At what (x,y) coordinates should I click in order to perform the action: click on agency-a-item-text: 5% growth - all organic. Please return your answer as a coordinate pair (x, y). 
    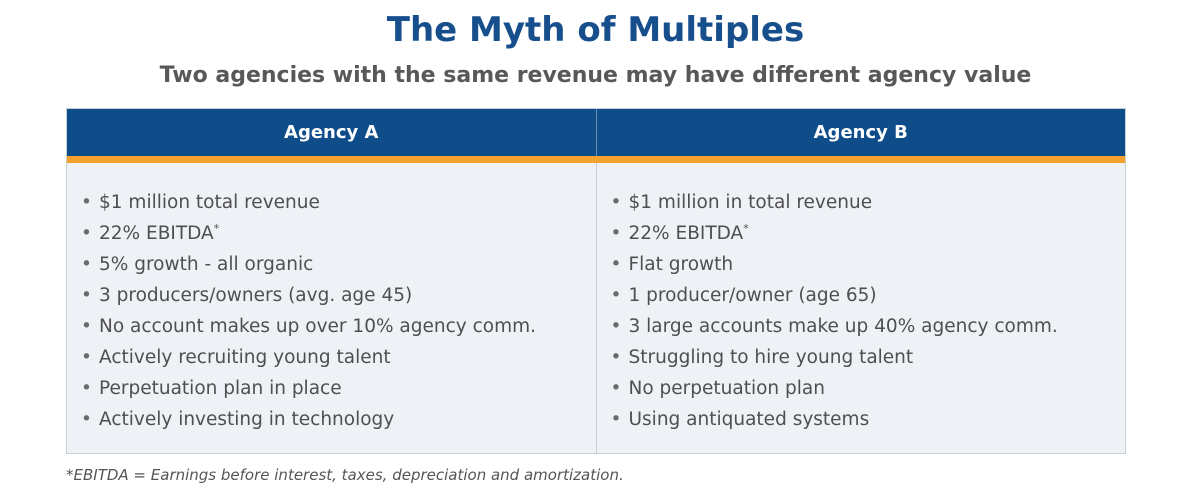
    Looking at the image, I should click on (206, 264).